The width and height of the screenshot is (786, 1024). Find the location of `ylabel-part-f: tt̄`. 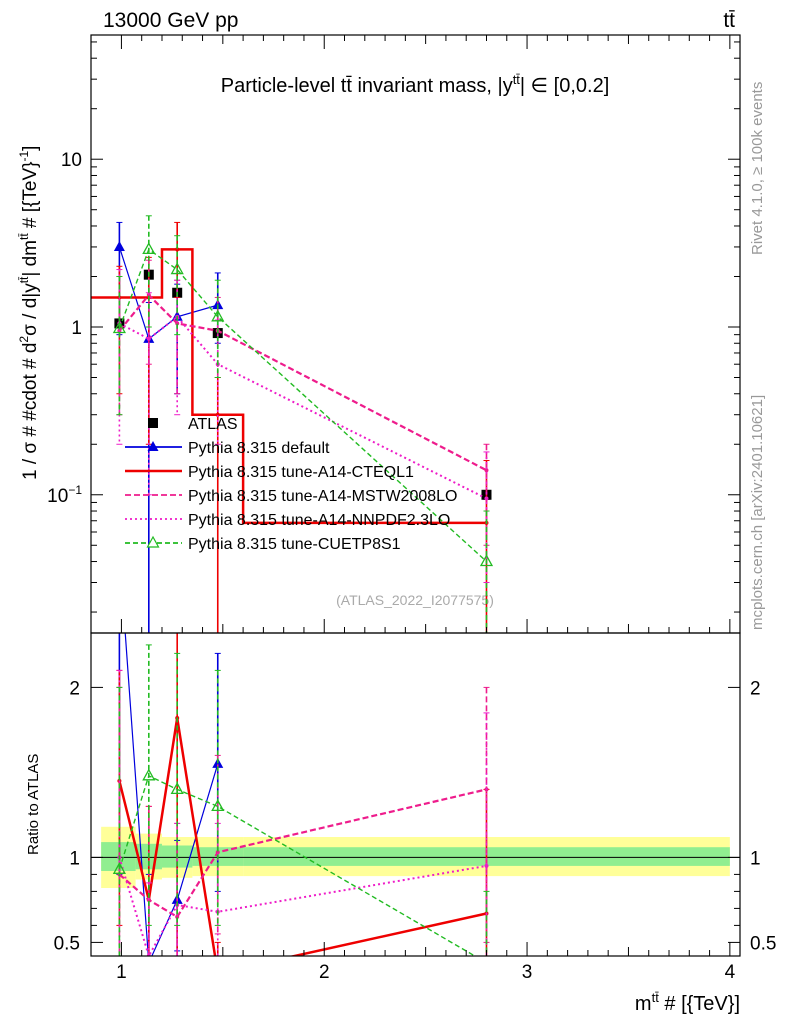

ylabel-part-f: tt̄ is located at coordinates (24, 236).